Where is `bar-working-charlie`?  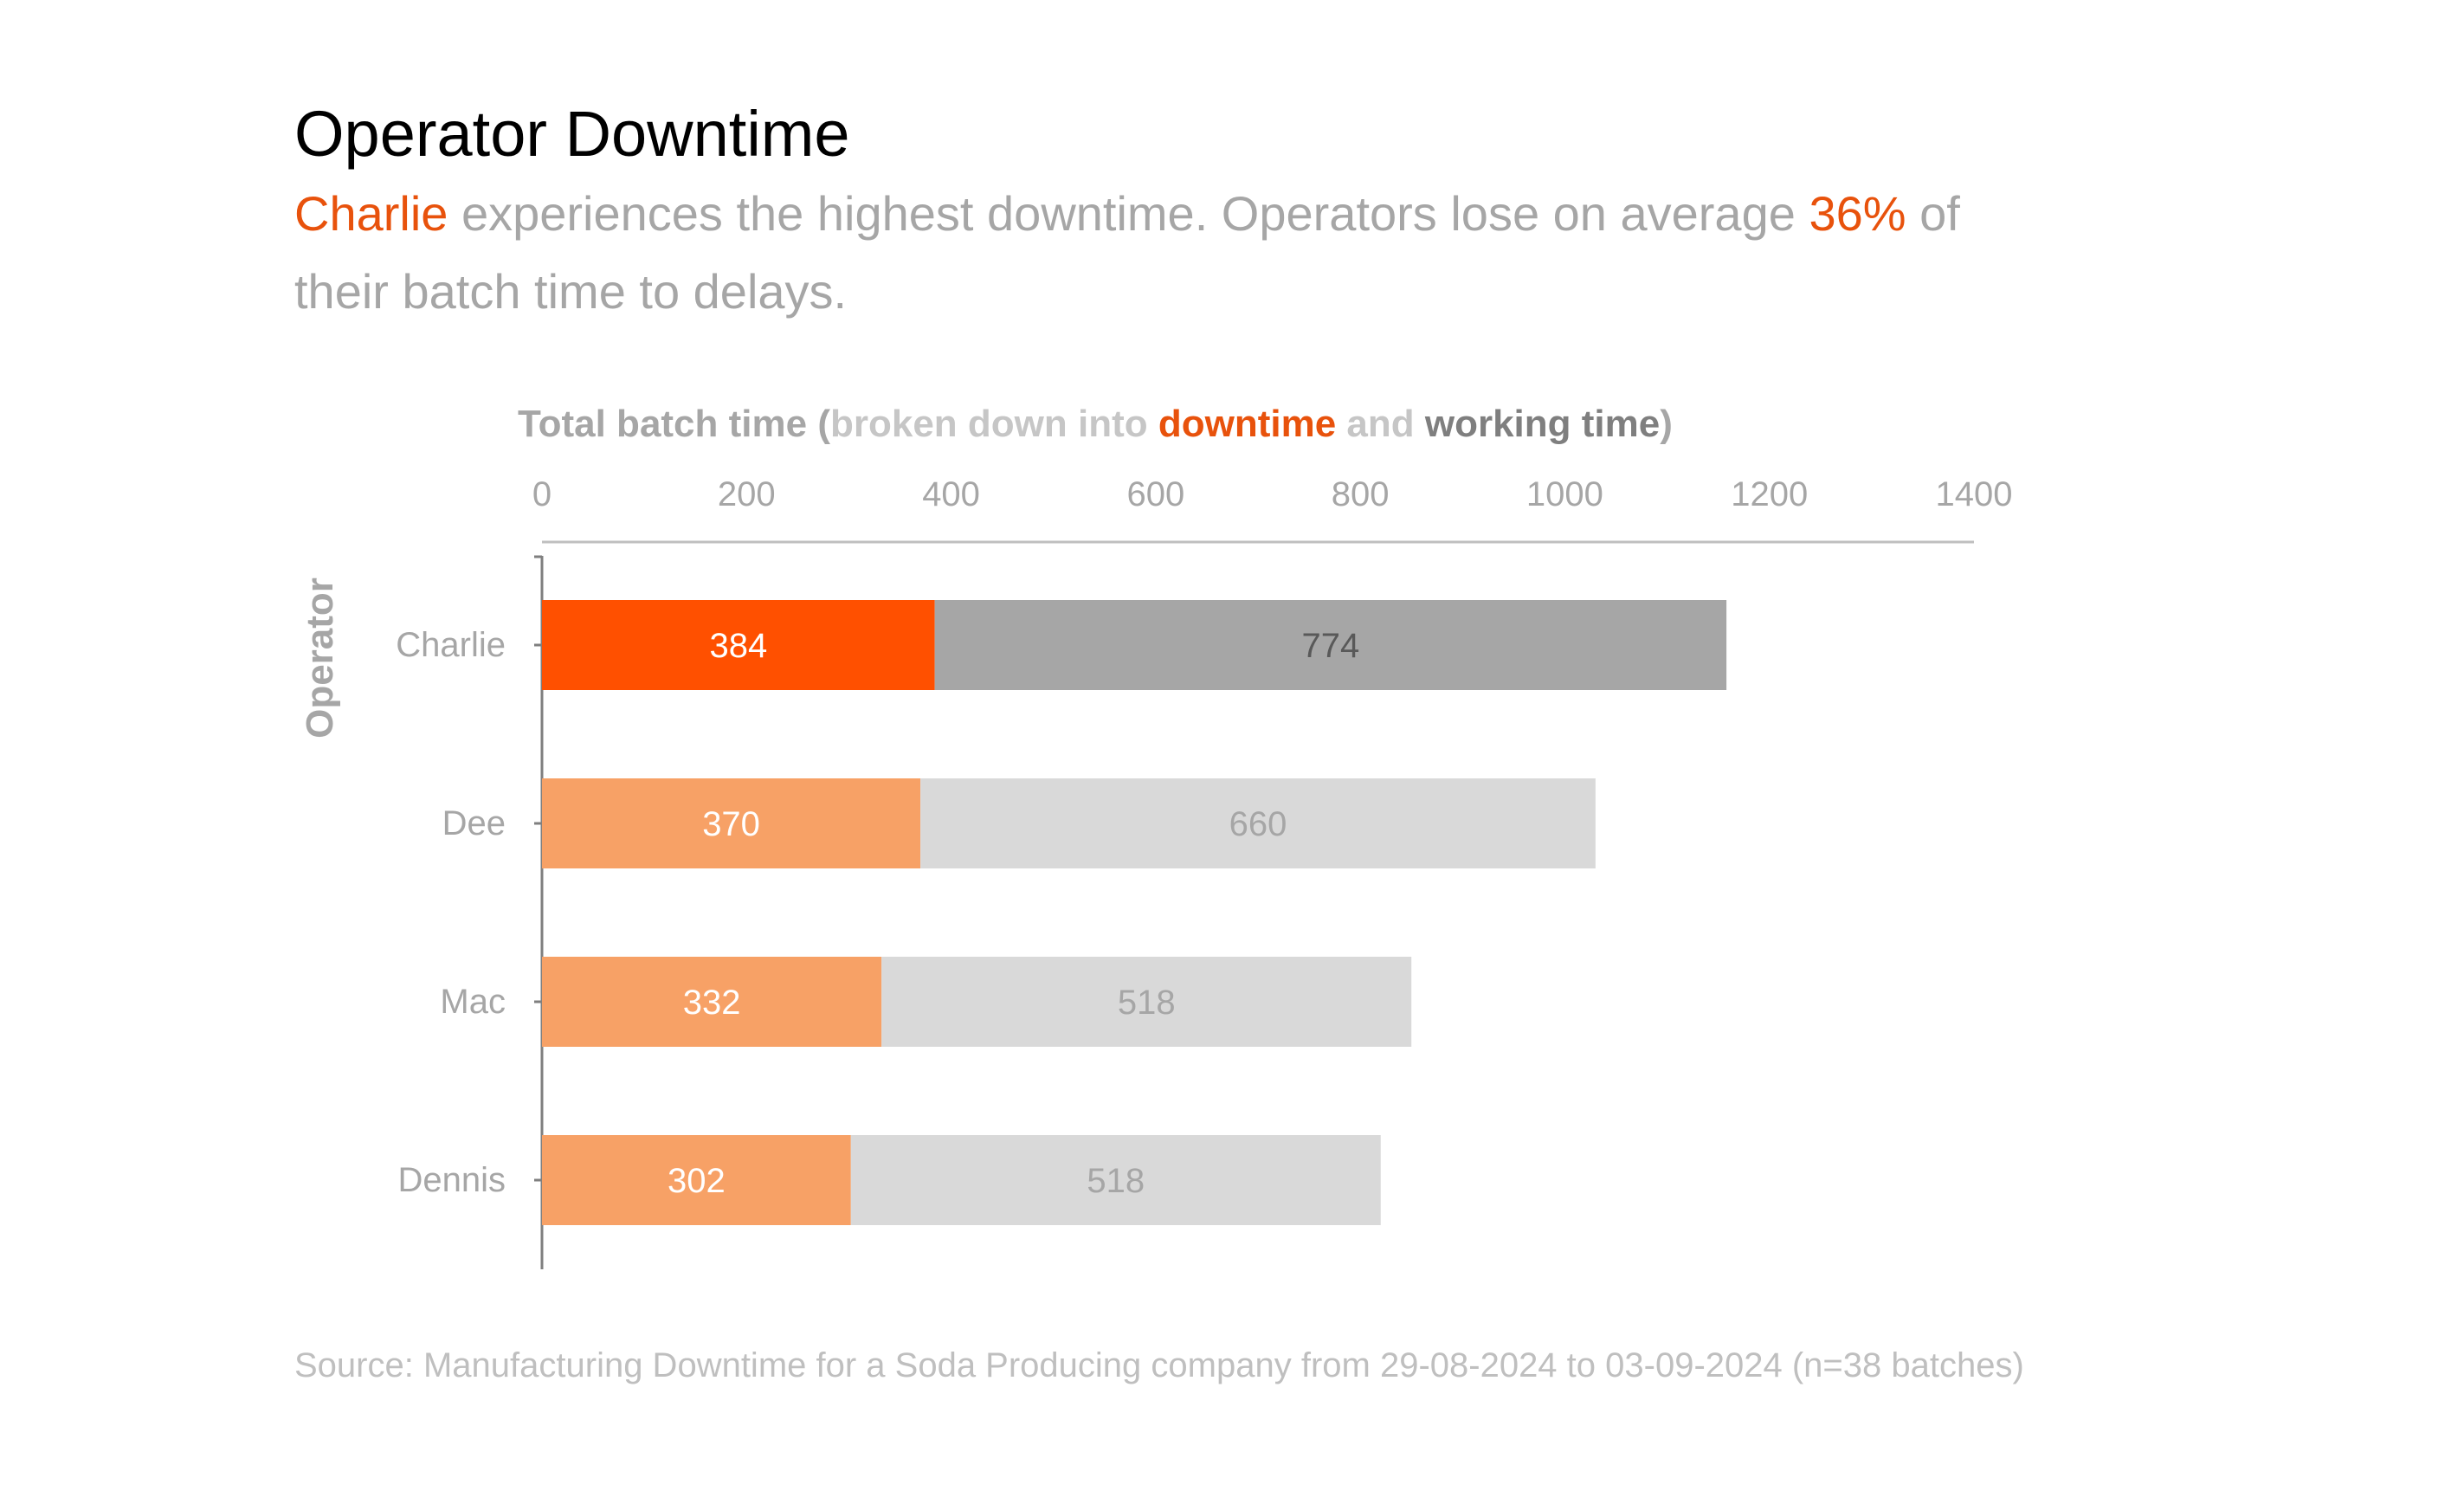
bar-working-charlie is located at coordinates (1330, 645).